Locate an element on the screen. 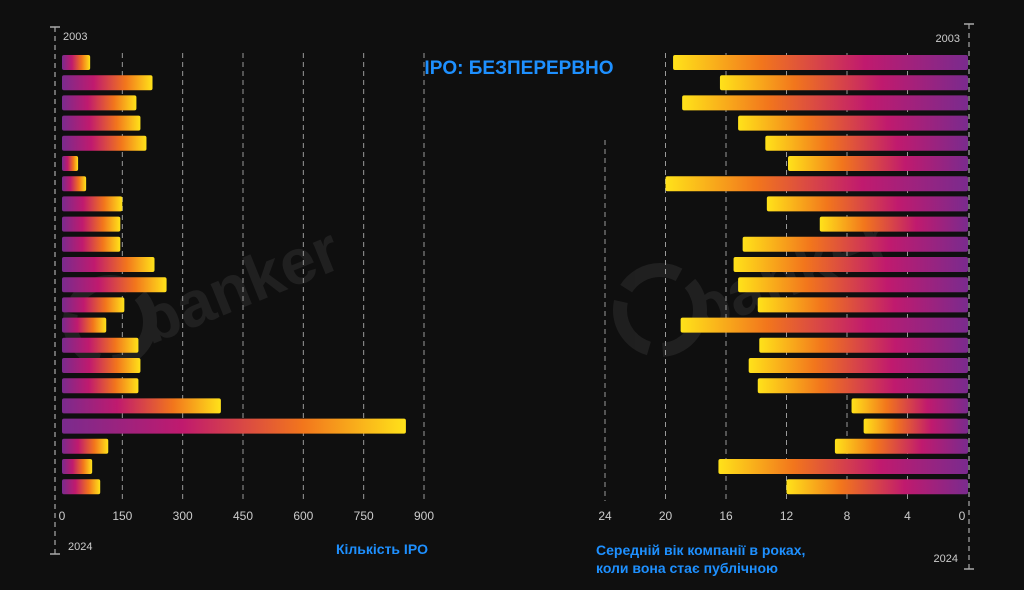  right-tick-label: 16 is located at coordinates (726, 516).